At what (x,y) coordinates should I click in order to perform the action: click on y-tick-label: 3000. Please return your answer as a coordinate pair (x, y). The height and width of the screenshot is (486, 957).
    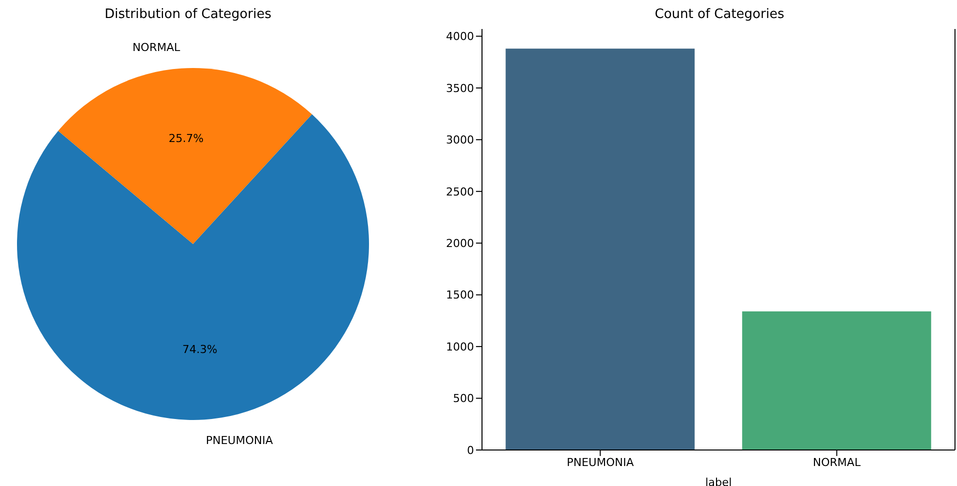
    Looking at the image, I should click on (460, 140).